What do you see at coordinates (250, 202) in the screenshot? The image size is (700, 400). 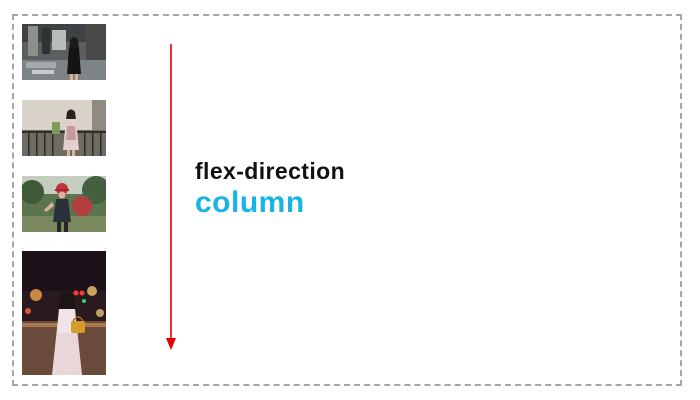 I see `property-value: column` at bounding box center [250, 202].